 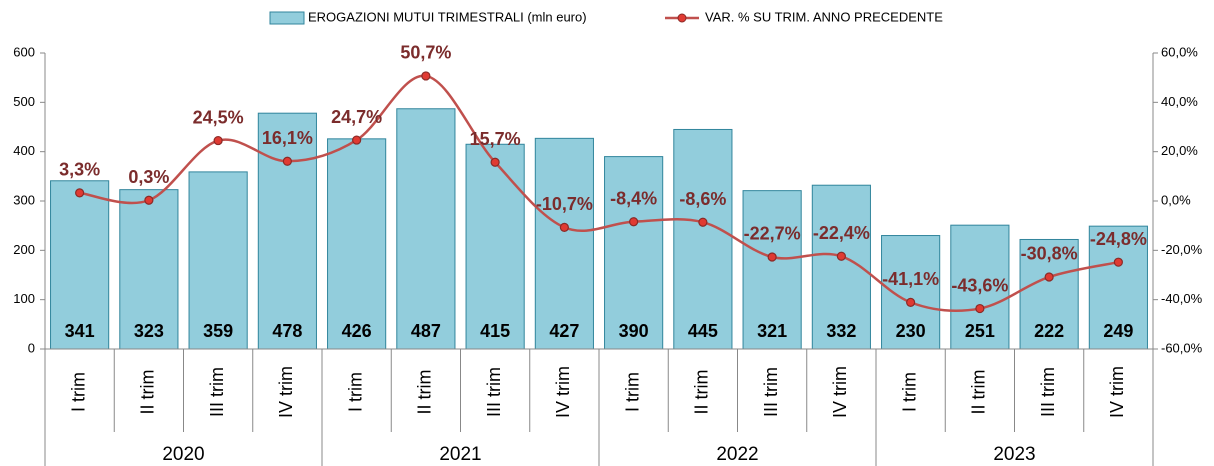 I want to click on line-value-label: -43,6%, so click(x=979, y=285).